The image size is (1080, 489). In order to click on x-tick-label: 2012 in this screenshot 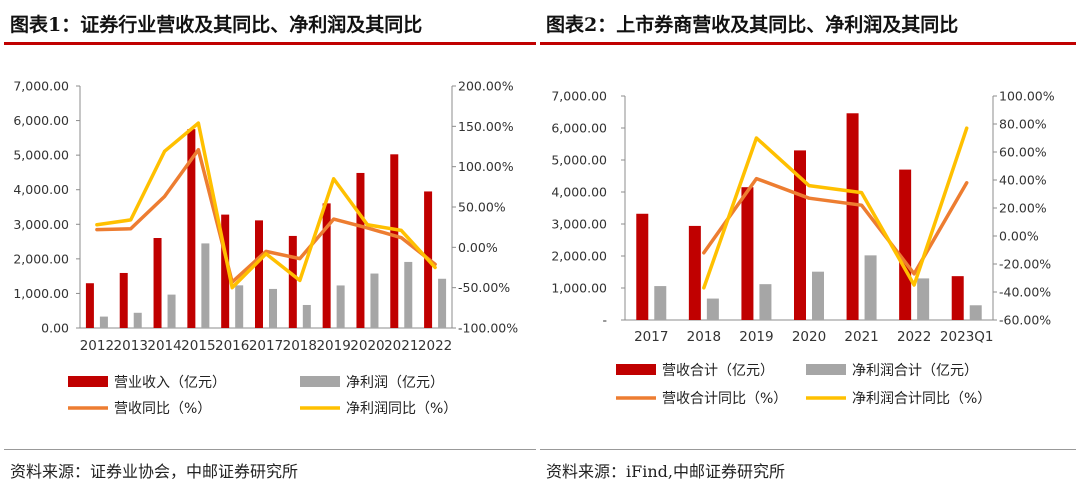, I will do `click(97, 346)`.